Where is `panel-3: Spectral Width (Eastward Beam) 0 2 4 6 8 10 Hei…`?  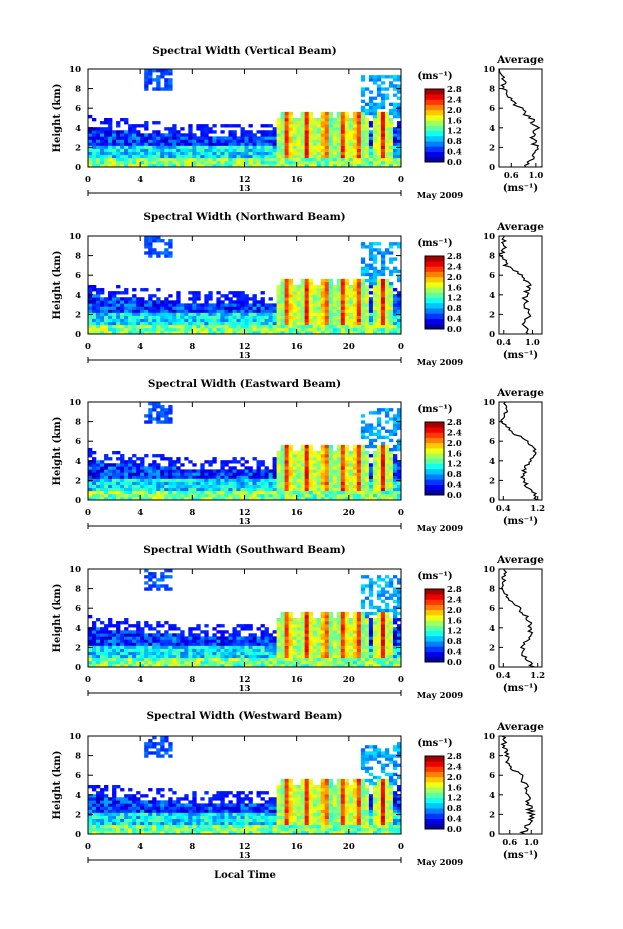 panel-3: Spectral Width (Eastward Beam) 0 2 4 6 8 10 Hei… is located at coordinates (298, 456).